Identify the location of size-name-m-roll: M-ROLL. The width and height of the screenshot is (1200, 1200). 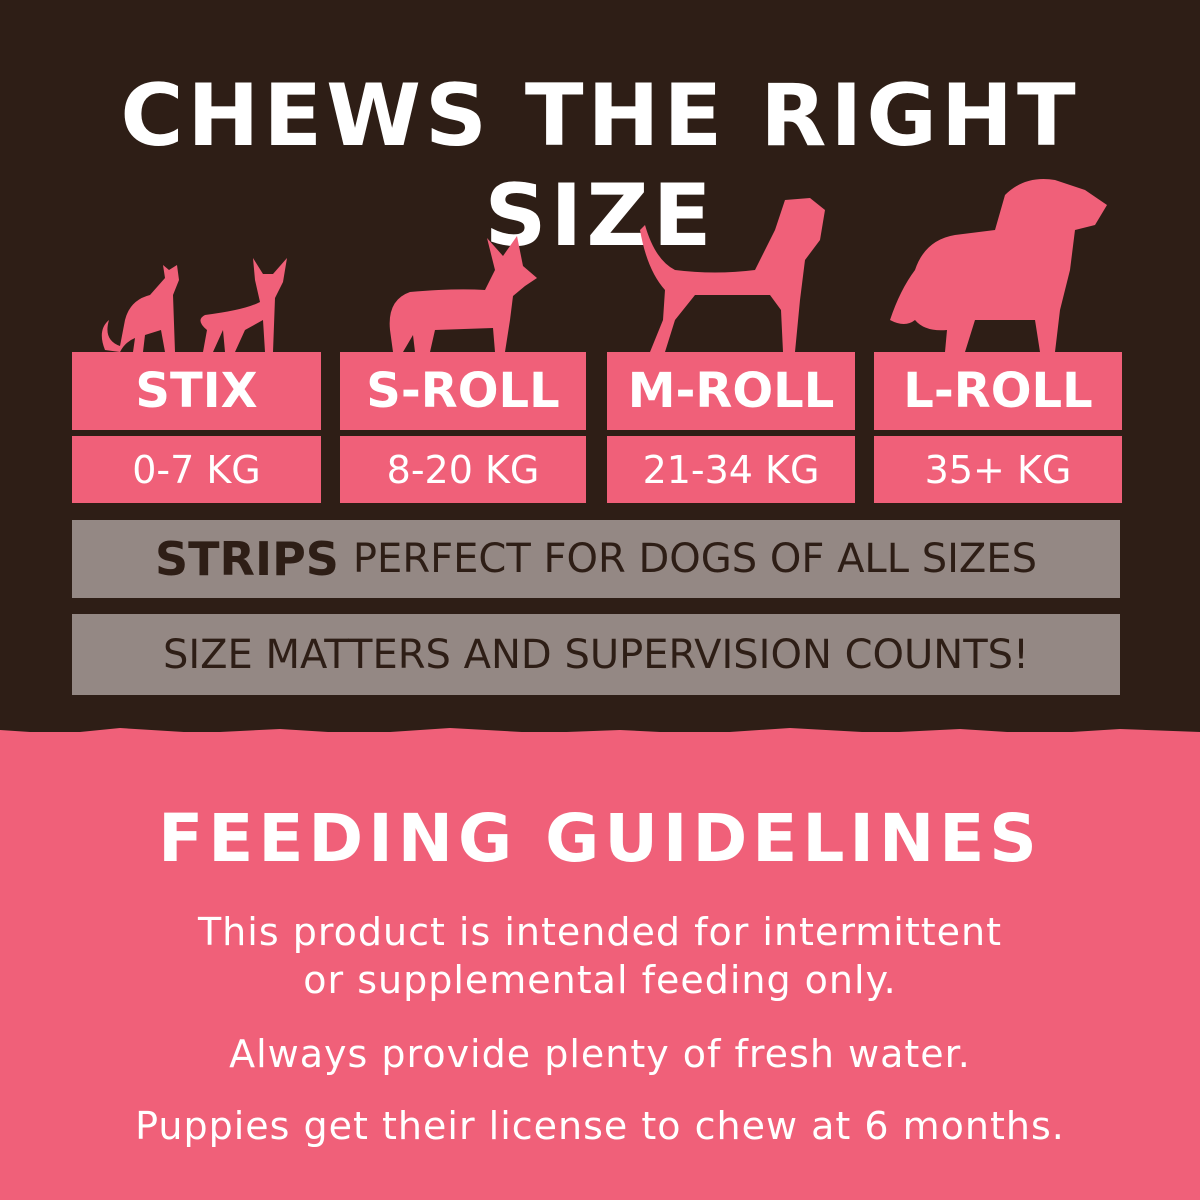
(731, 391).